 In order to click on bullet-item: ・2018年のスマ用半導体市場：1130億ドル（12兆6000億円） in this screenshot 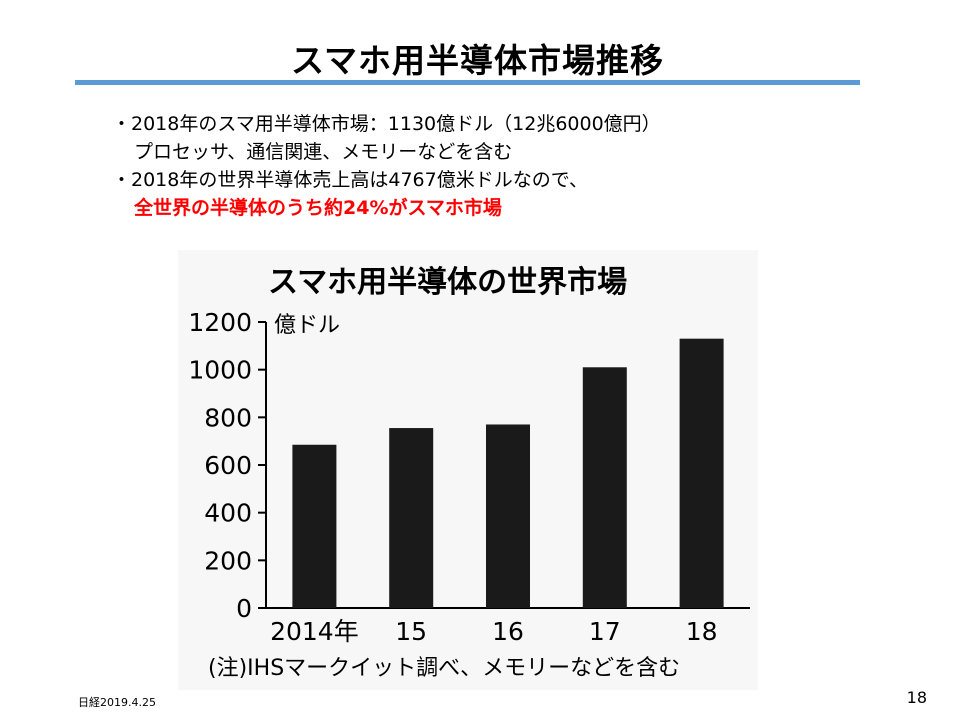, I will do `click(386, 124)`.